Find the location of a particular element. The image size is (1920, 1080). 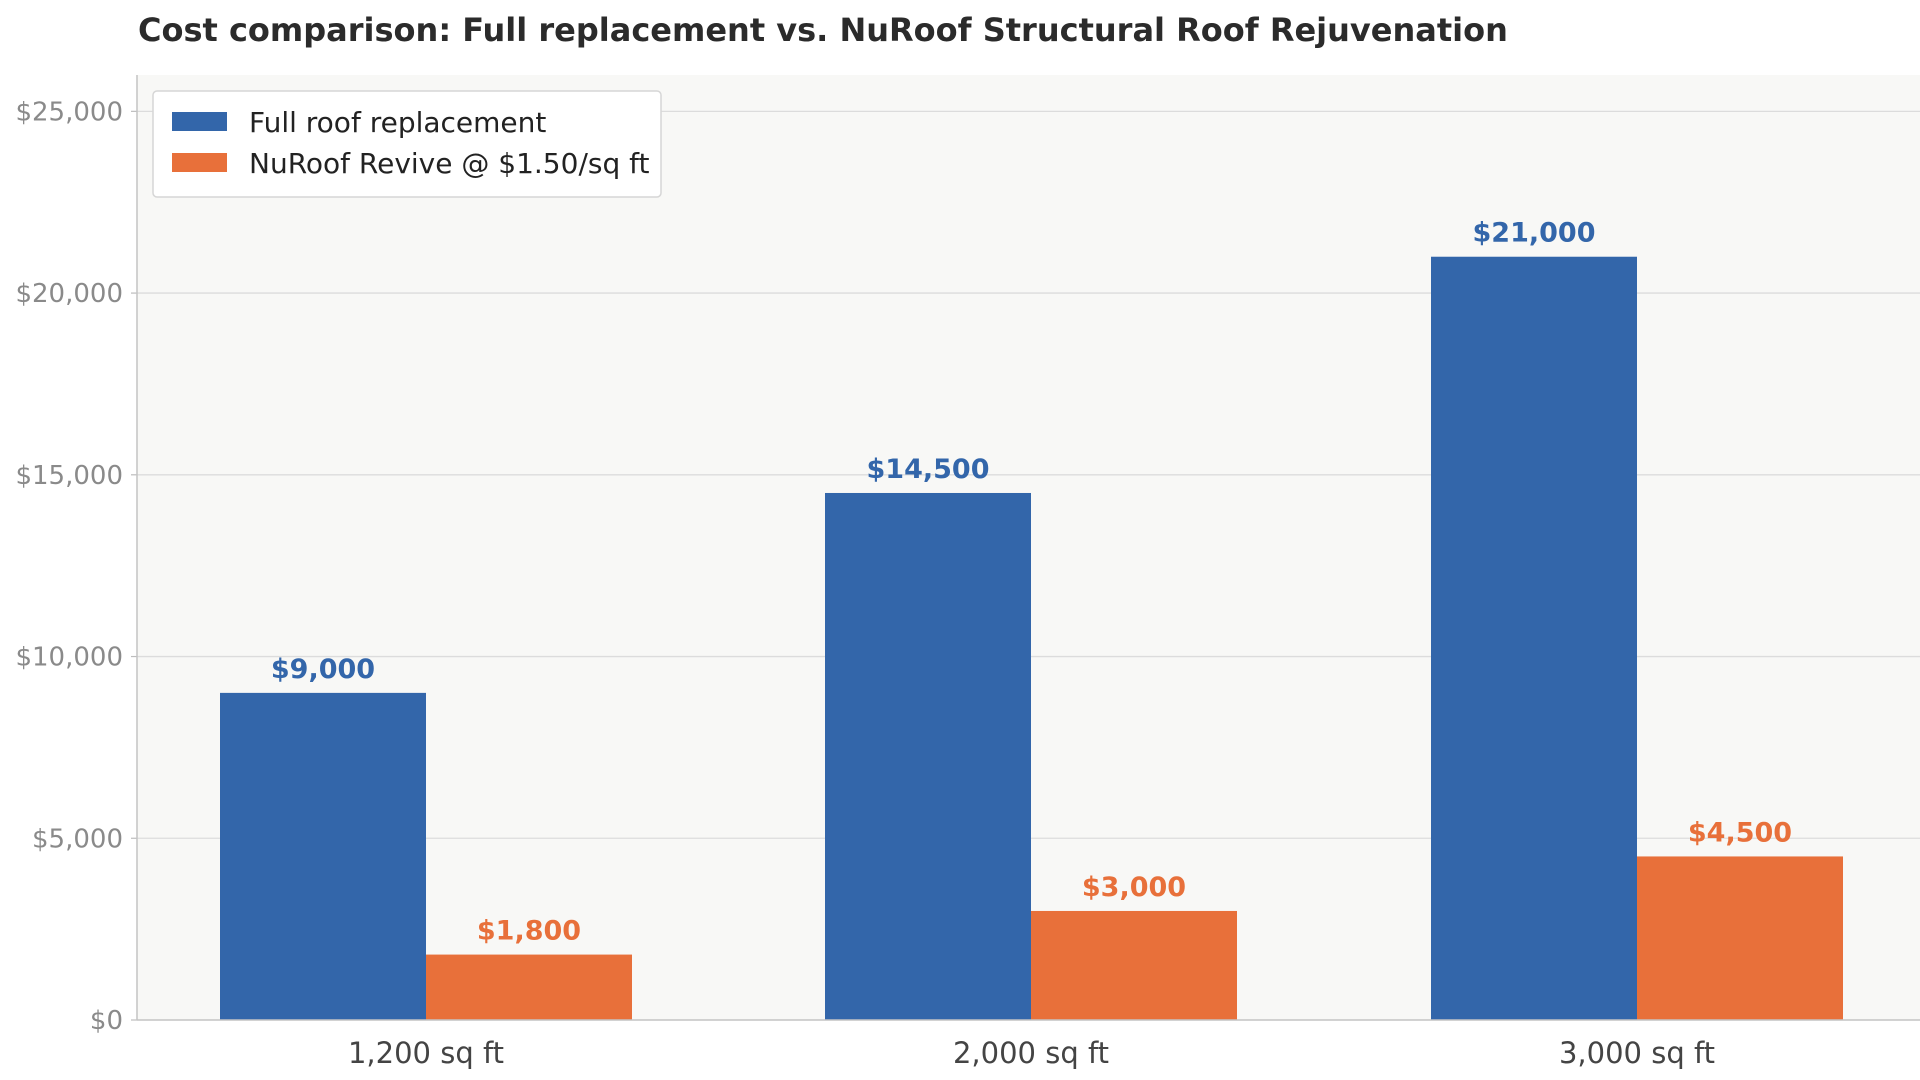

y-tick-label: $5,000 is located at coordinates (77, 839).